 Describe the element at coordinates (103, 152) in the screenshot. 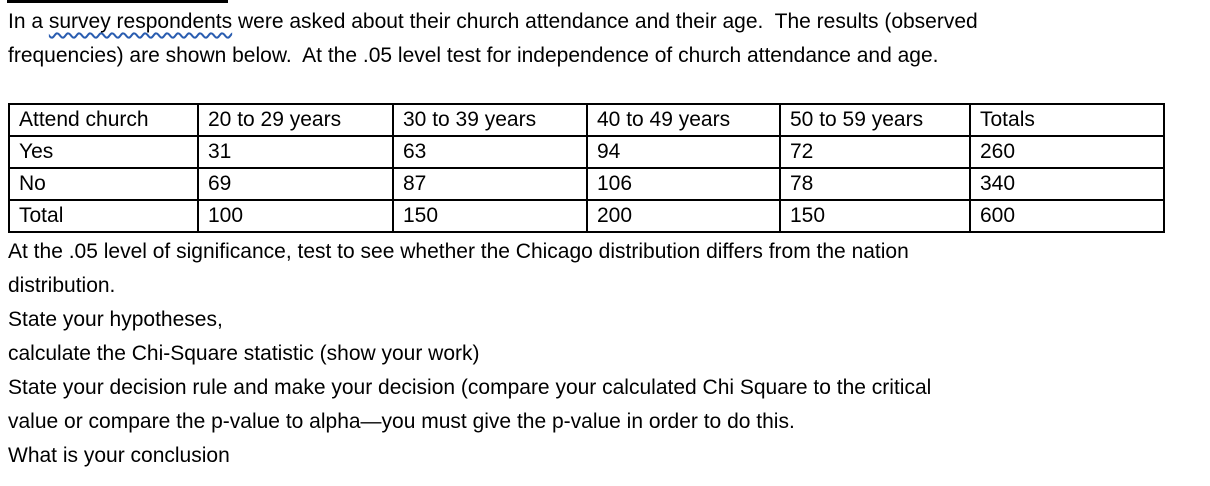

I see `table-cell: Yes` at that location.